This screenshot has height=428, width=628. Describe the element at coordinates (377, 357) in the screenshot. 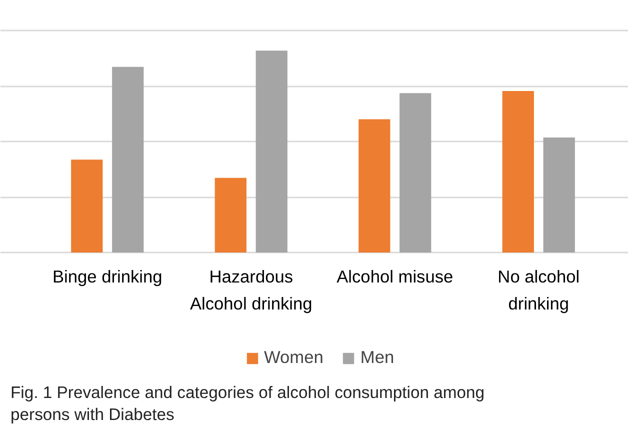

I see `legend-label: Men` at that location.